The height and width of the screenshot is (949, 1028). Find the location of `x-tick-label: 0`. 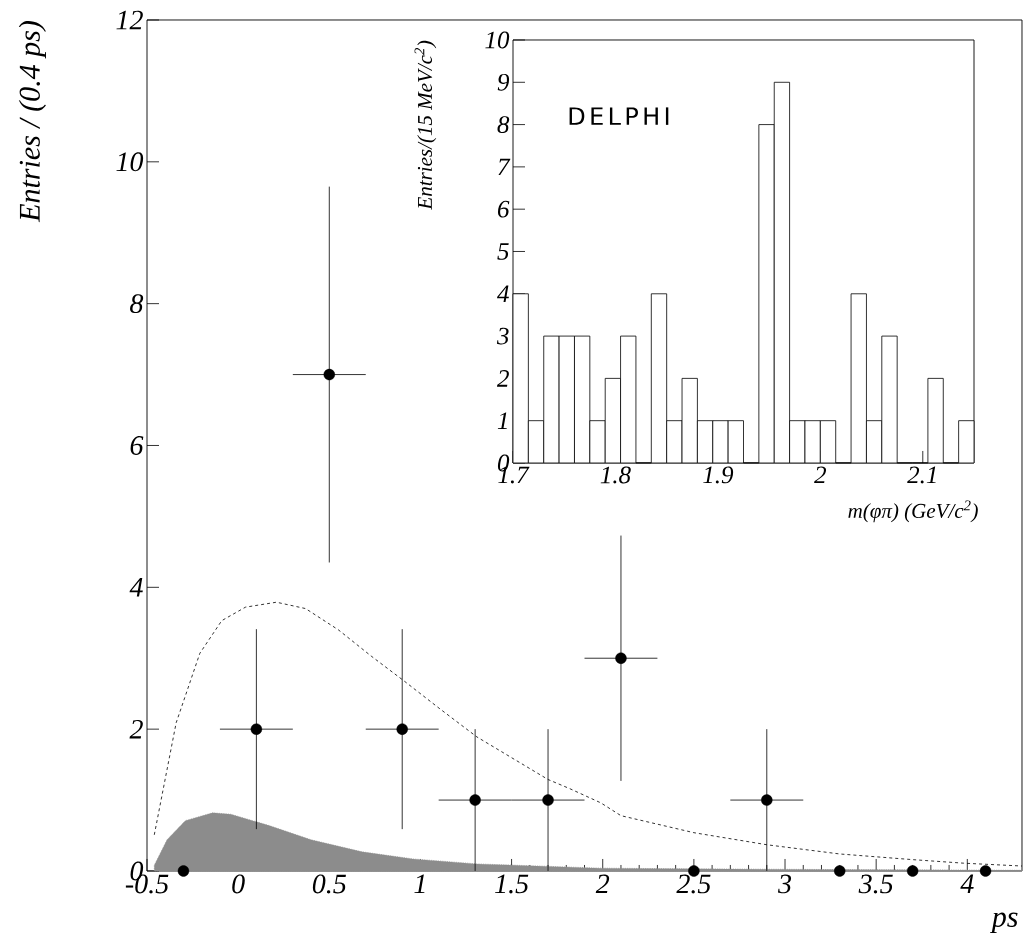

x-tick-label: 0 is located at coordinates (238, 884).